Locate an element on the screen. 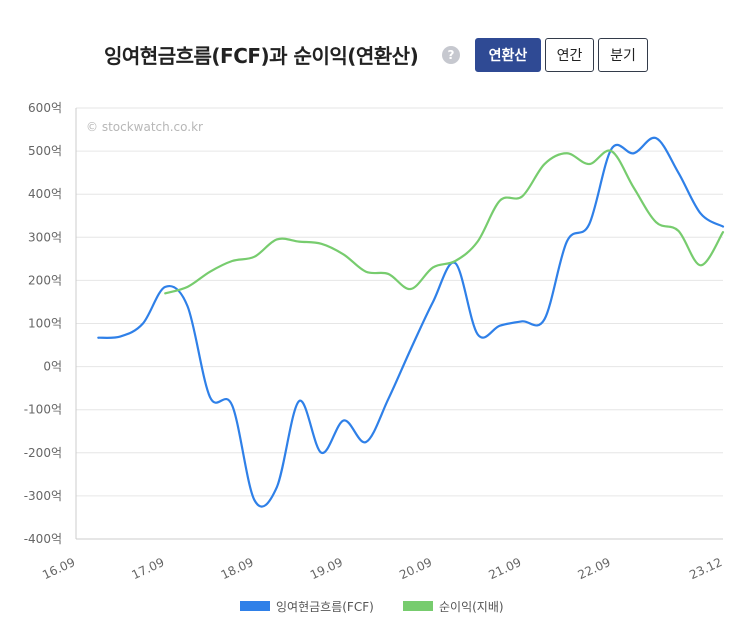  legend-swatch-fcf is located at coordinates (255, 606).